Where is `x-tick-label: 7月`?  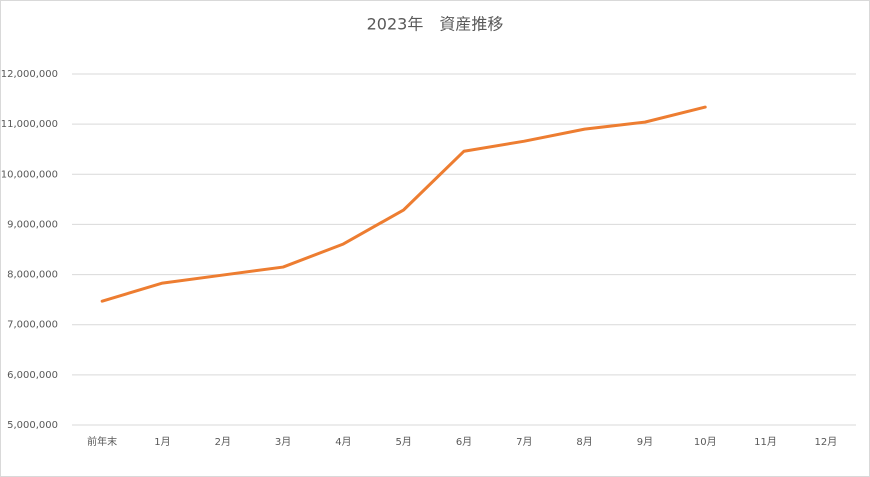 x-tick-label: 7月 is located at coordinates (524, 442).